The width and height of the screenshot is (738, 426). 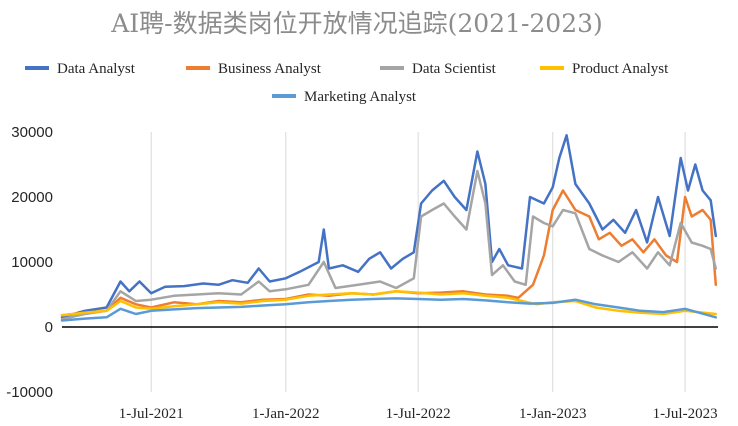 What do you see at coordinates (389, 309) in the screenshot?
I see `series-line-marketing-analyst` at bounding box center [389, 309].